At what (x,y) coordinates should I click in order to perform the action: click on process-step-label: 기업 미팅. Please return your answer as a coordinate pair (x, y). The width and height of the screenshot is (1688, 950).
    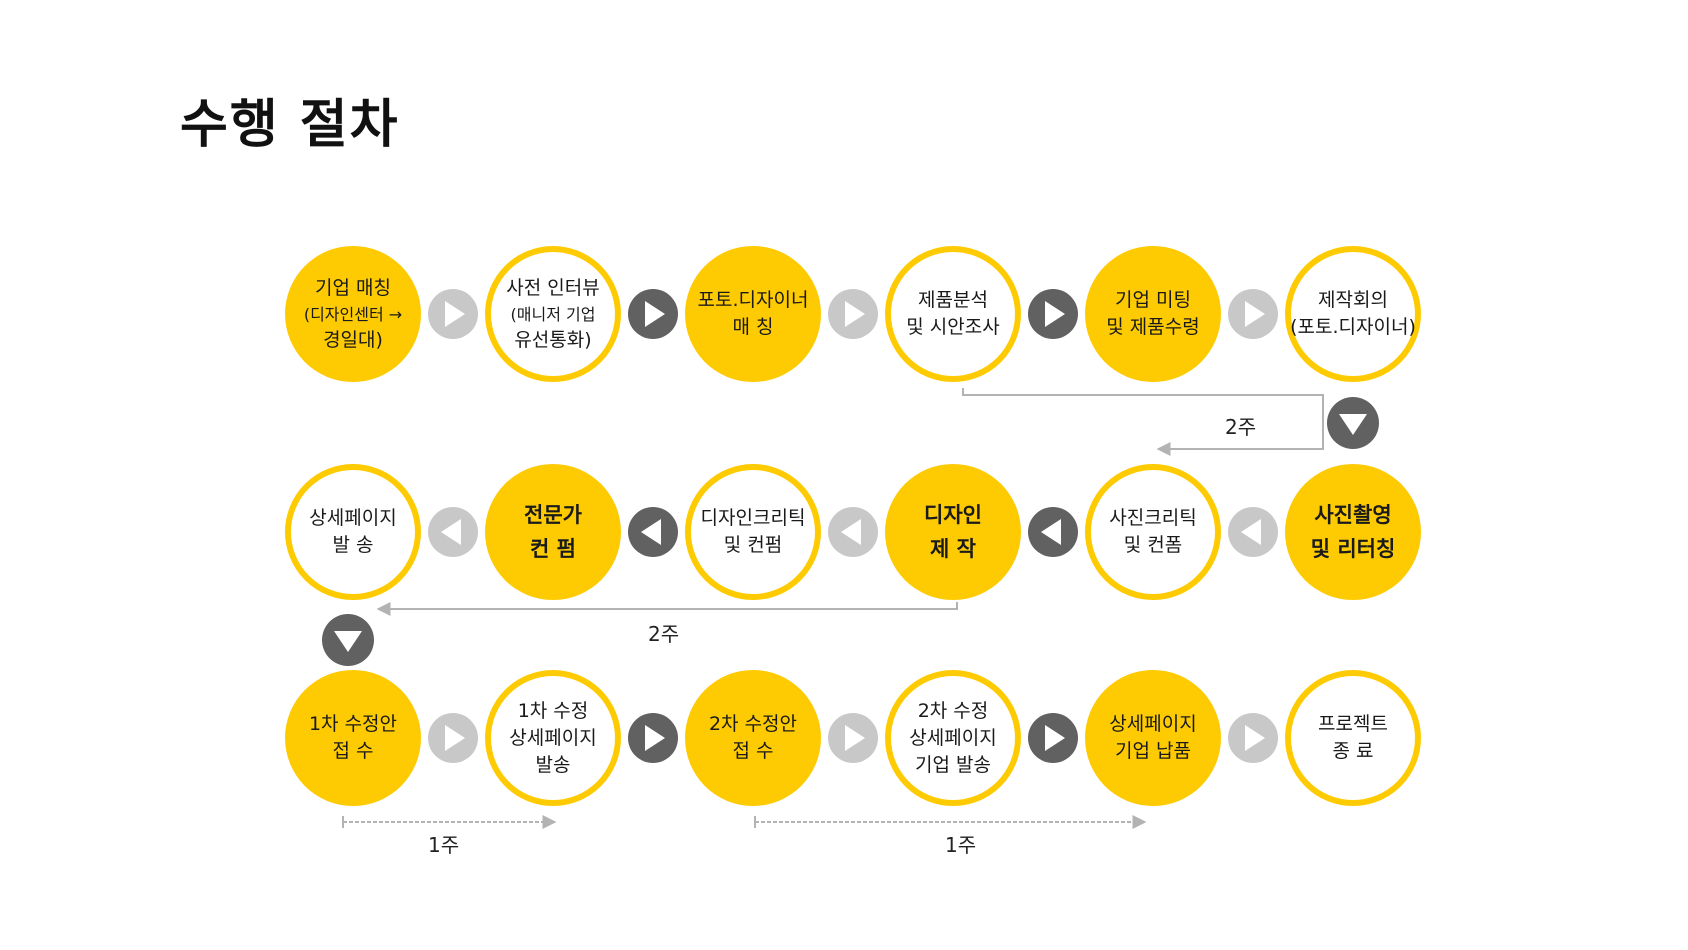
    Looking at the image, I should click on (1153, 300).